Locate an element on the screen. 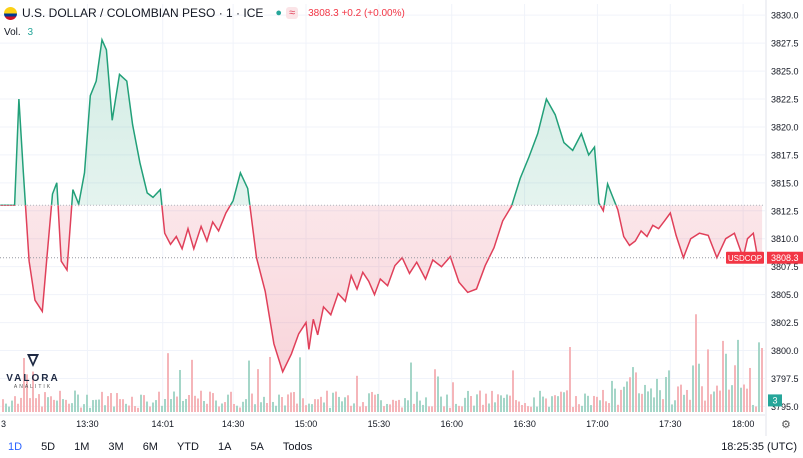 This screenshot has width=803, height=458. range-5d: 5D is located at coordinates (48, 447).